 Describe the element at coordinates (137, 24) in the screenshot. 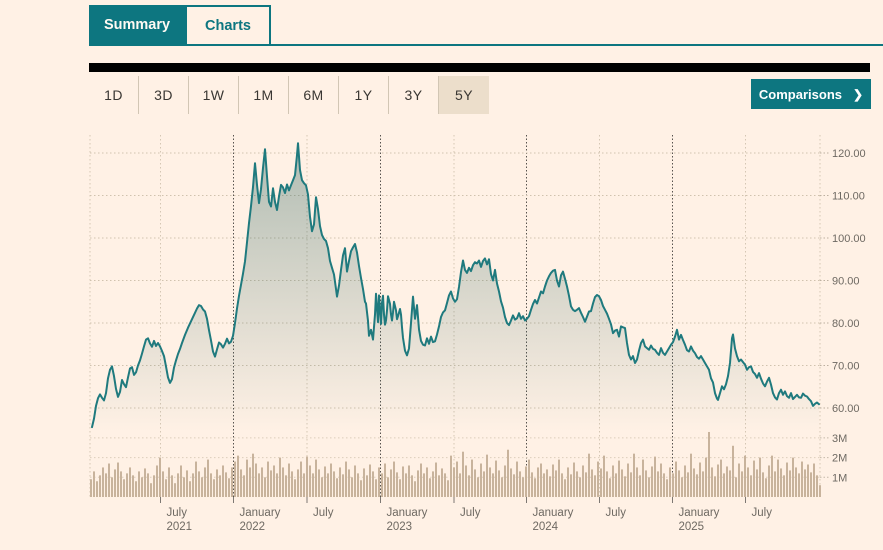

I see `tab-summary: Summary` at that location.